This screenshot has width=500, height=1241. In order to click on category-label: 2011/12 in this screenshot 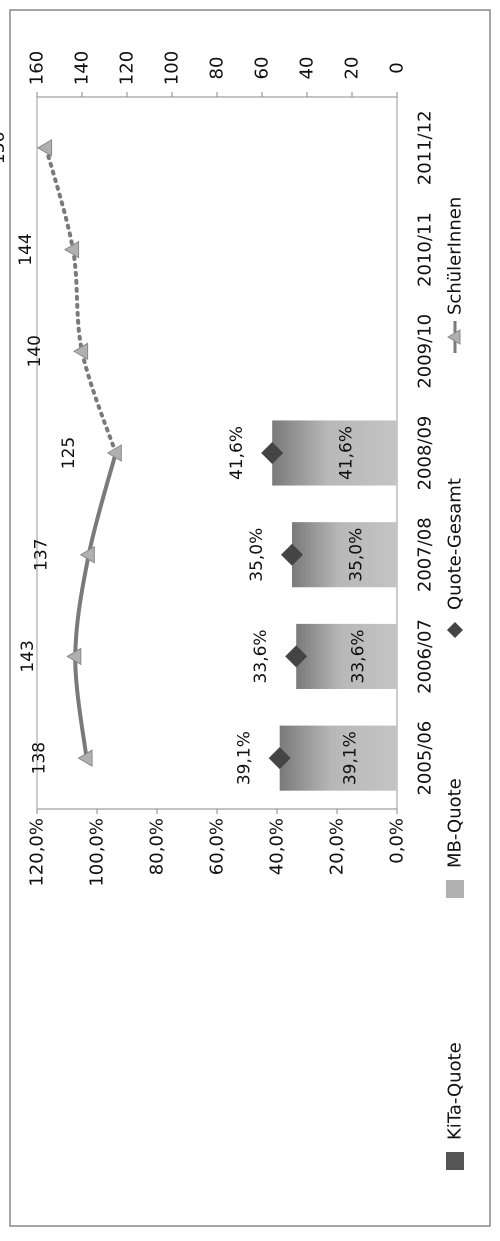, I will do `click(425, 147)`.